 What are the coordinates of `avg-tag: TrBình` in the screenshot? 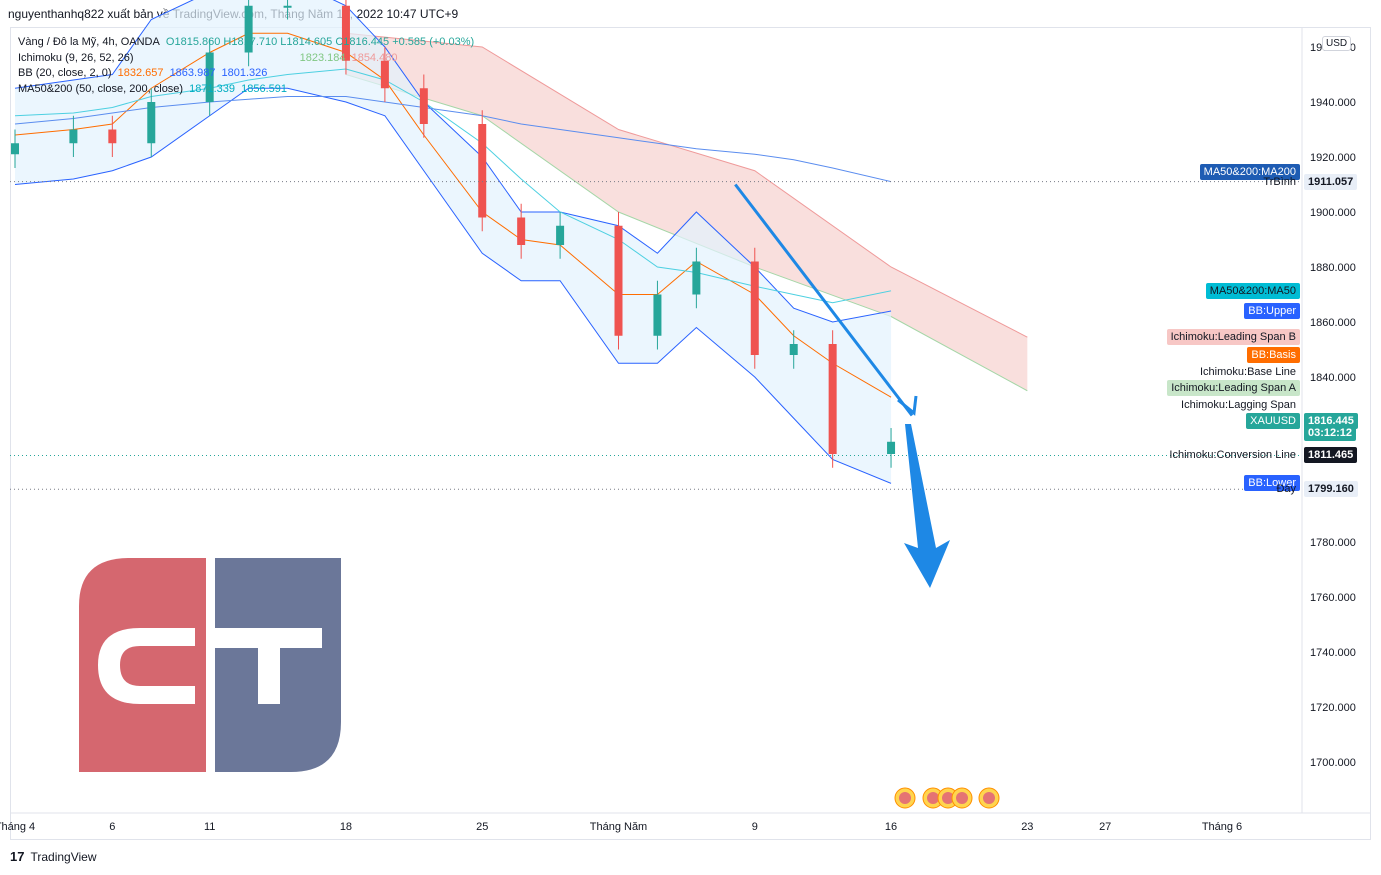 It's located at (1279, 181).